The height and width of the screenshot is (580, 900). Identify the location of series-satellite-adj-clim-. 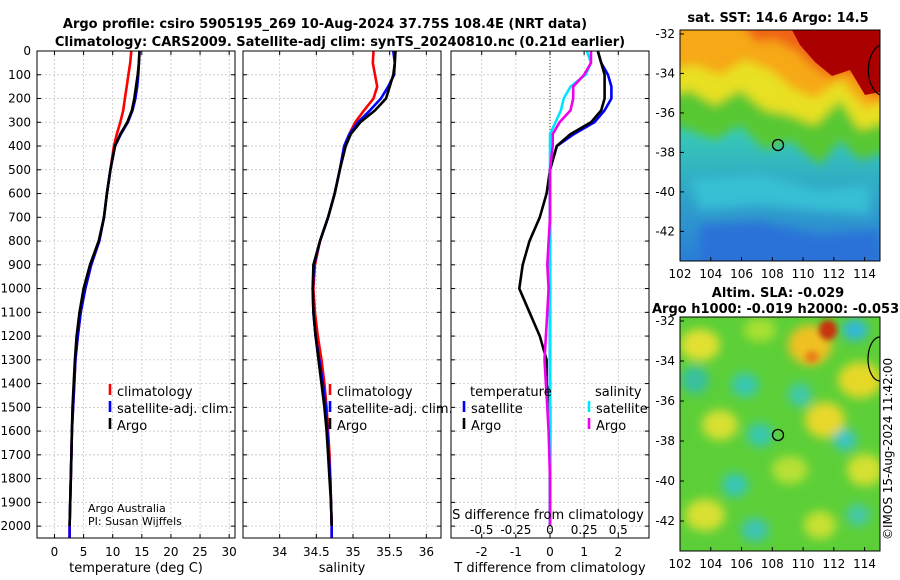
(104, 294).